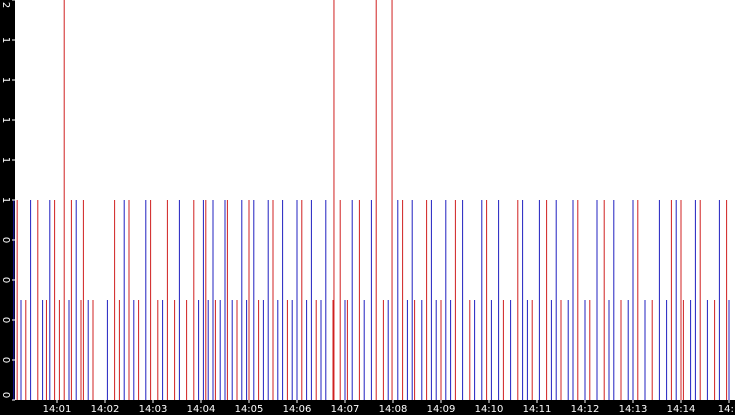  What do you see at coordinates (489, 409) in the screenshot?
I see `x-tick-label: 14:10` at bounding box center [489, 409].